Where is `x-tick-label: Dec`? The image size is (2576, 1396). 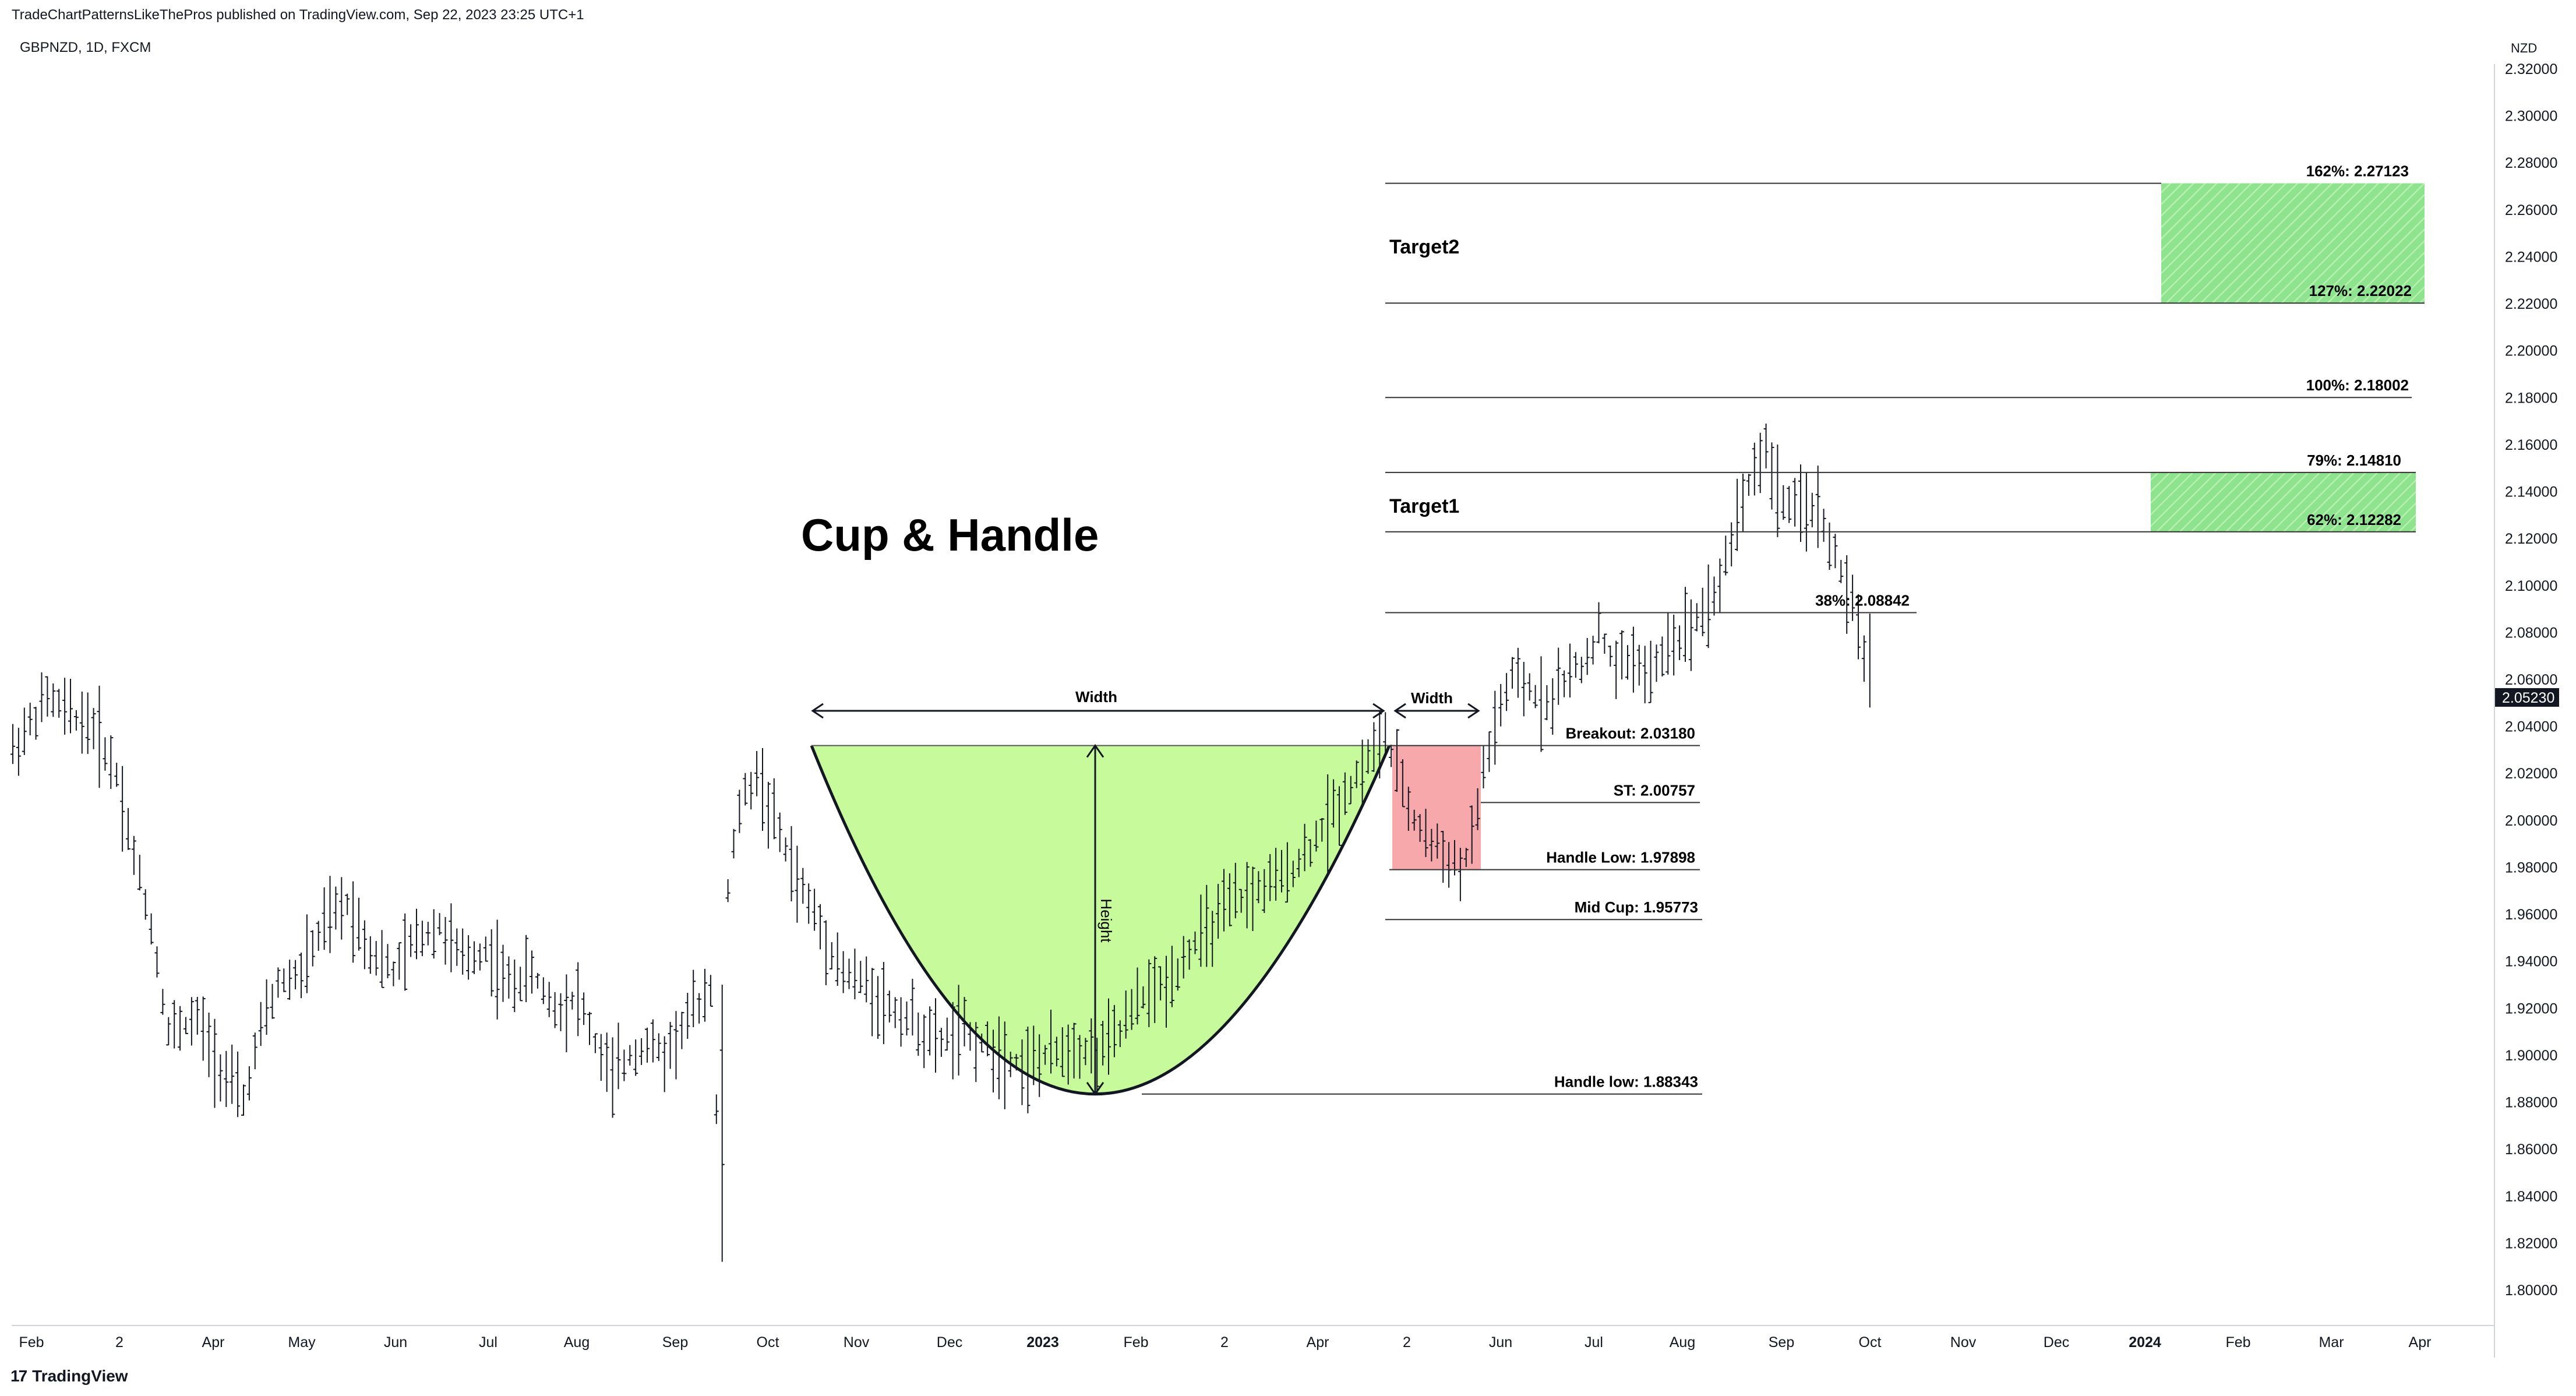
x-tick-label: Dec is located at coordinates (949, 1342).